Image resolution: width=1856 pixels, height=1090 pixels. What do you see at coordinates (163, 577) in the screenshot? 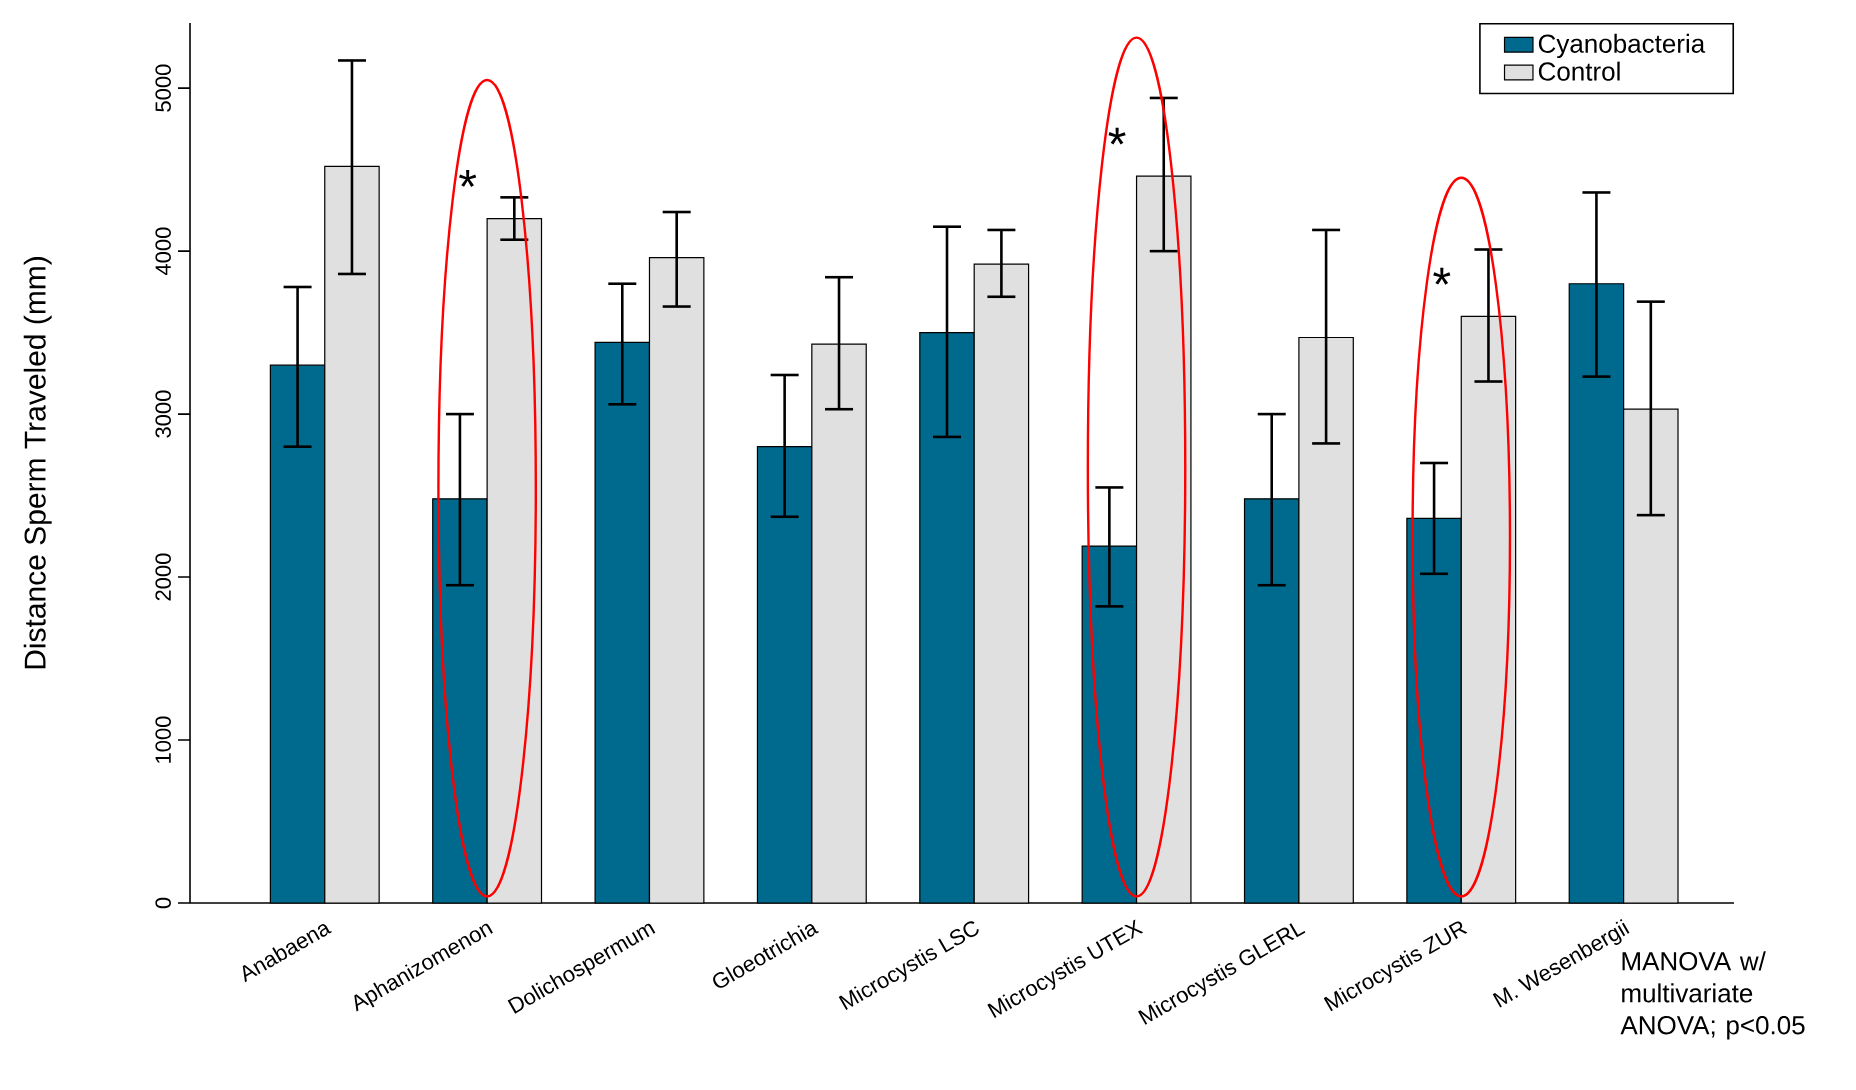
I see `y-tick-label: 2000` at bounding box center [163, 577].